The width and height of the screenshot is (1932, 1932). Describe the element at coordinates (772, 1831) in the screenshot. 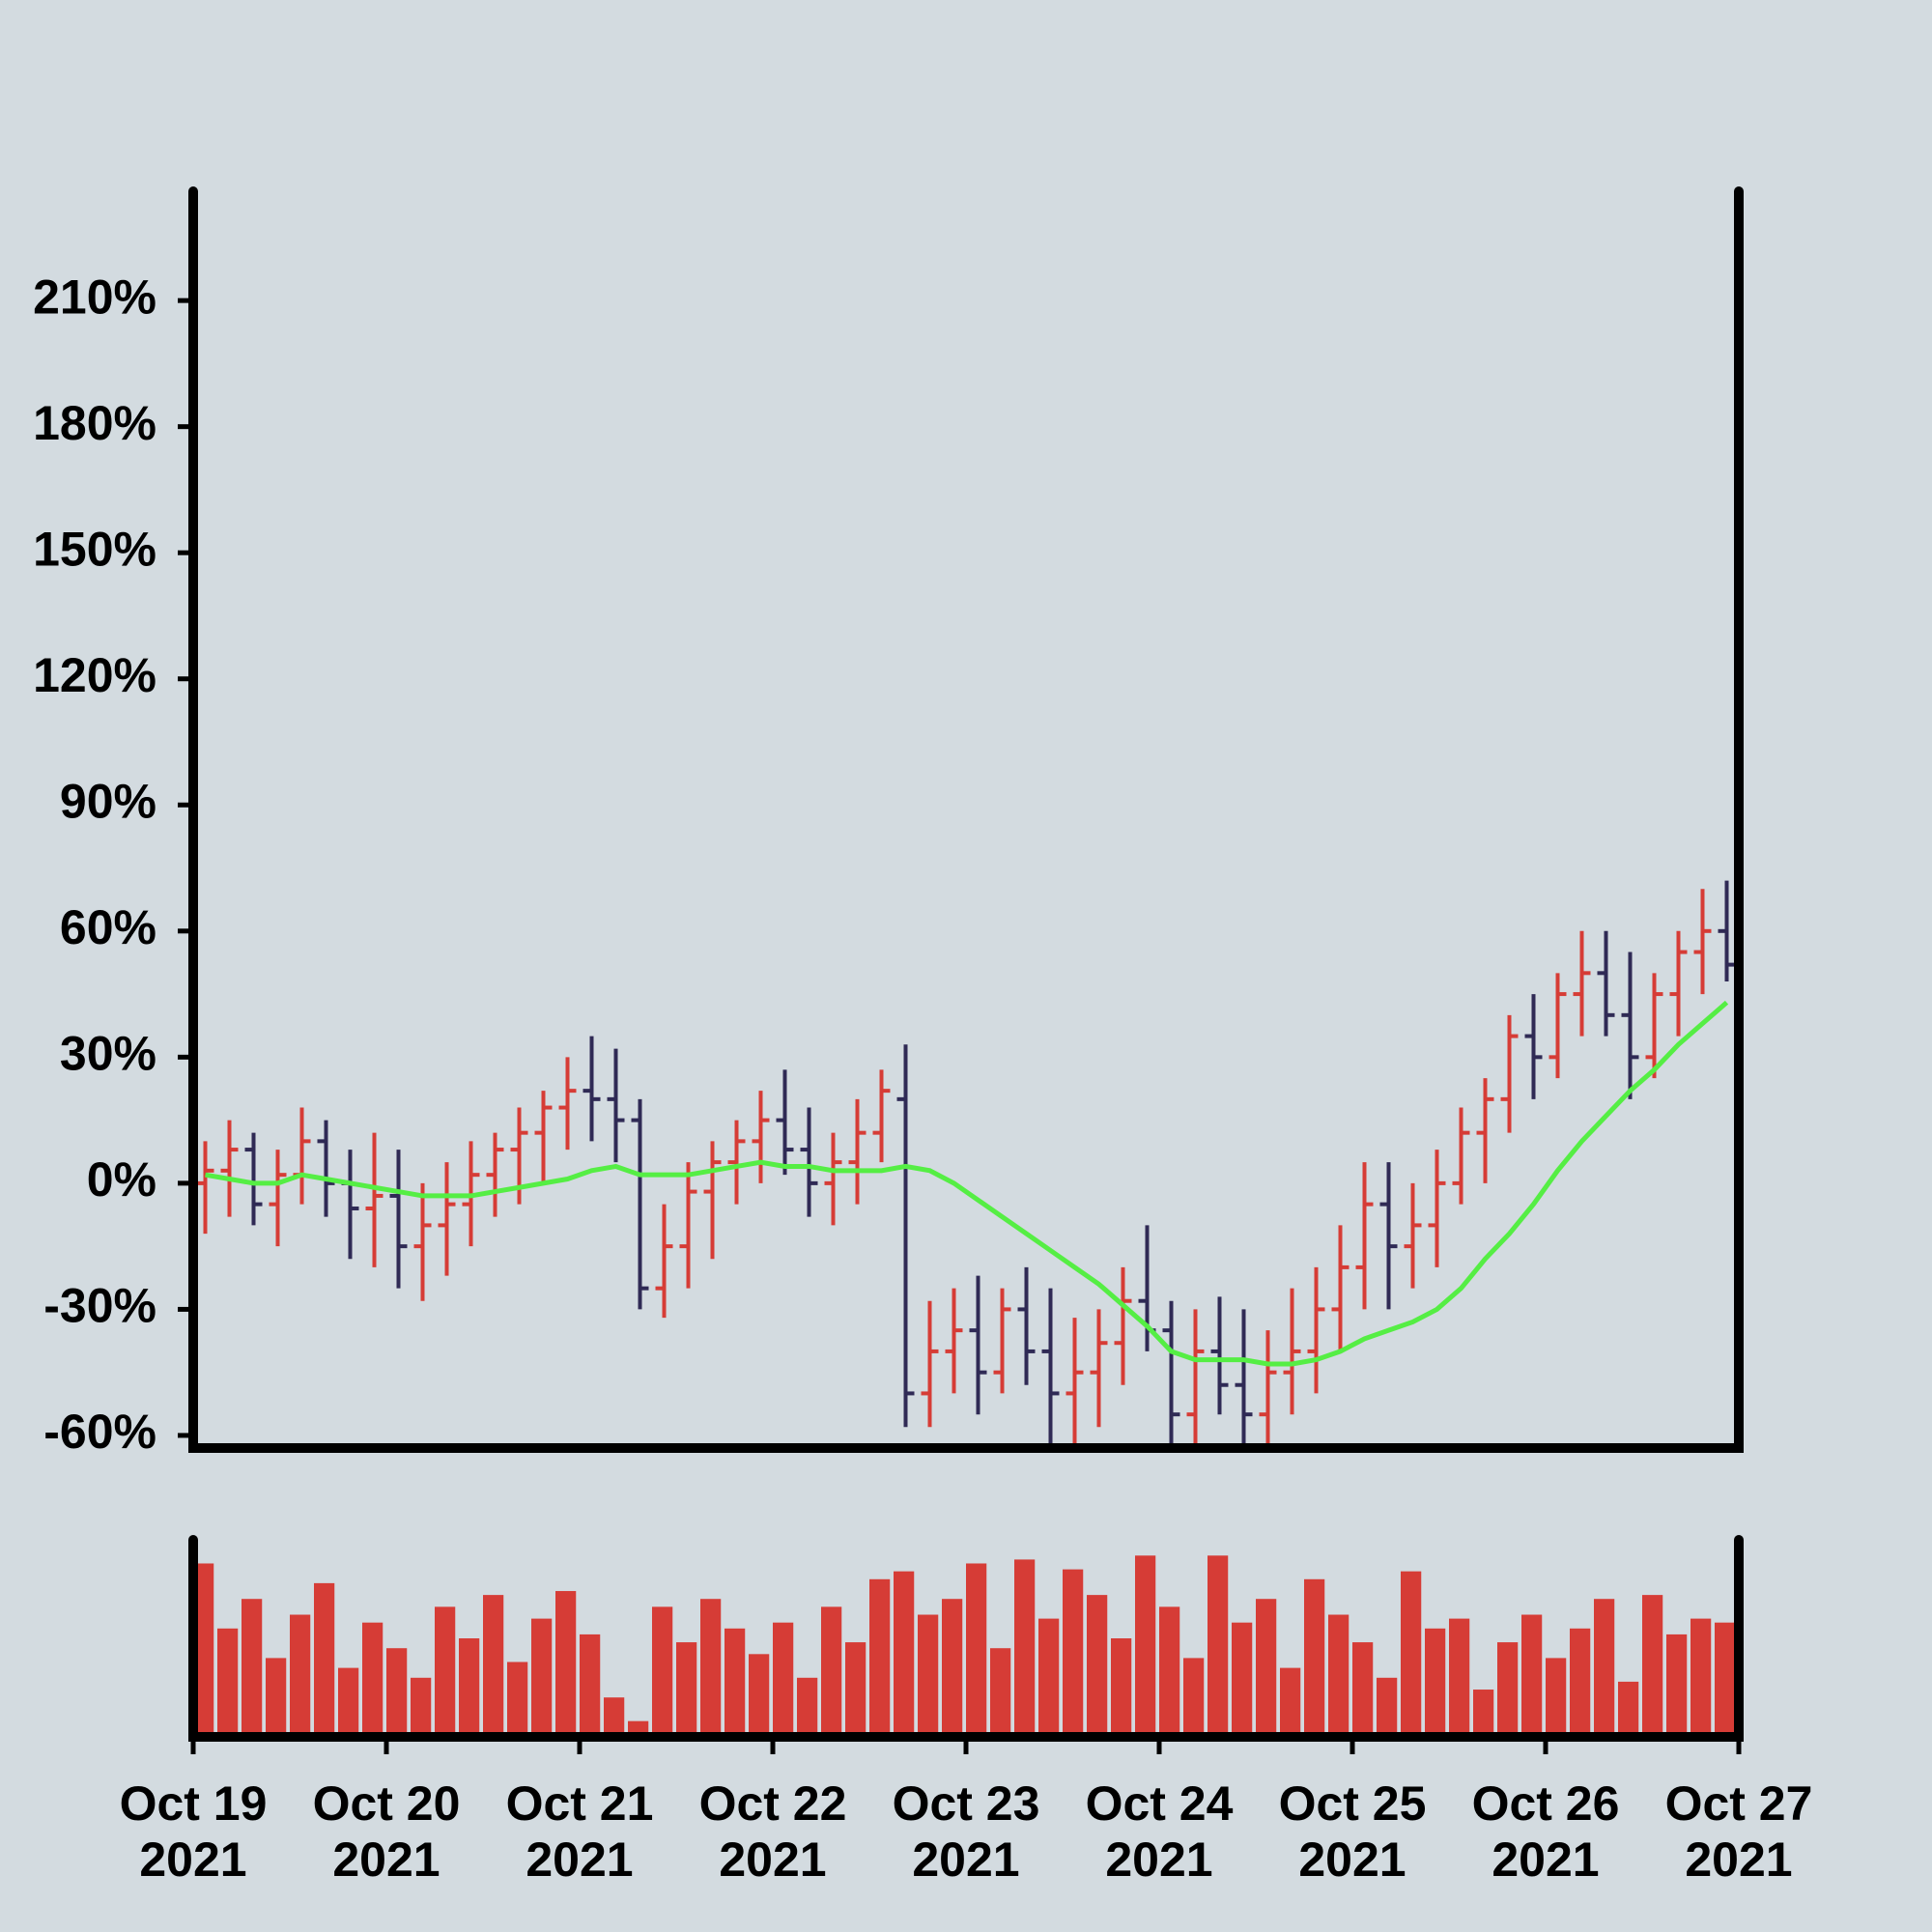

I see `x-tick-label: Oct 22 2021` at that location.